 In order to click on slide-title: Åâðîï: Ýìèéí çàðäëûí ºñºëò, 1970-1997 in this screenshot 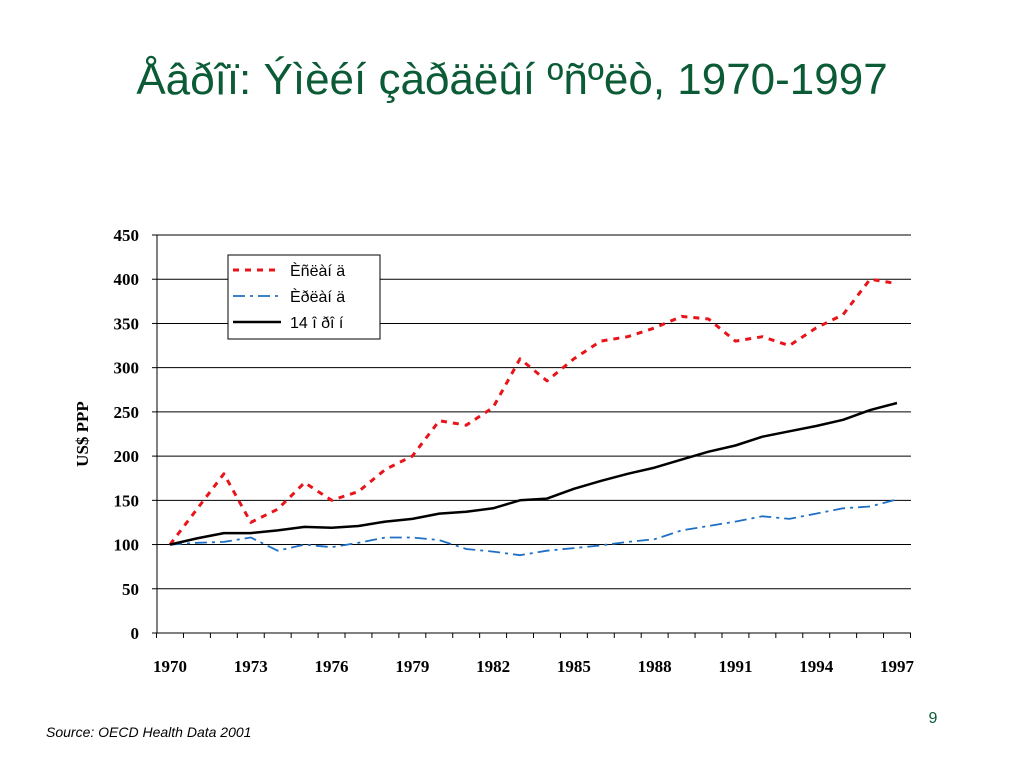, I will do `click(512, 79)`.